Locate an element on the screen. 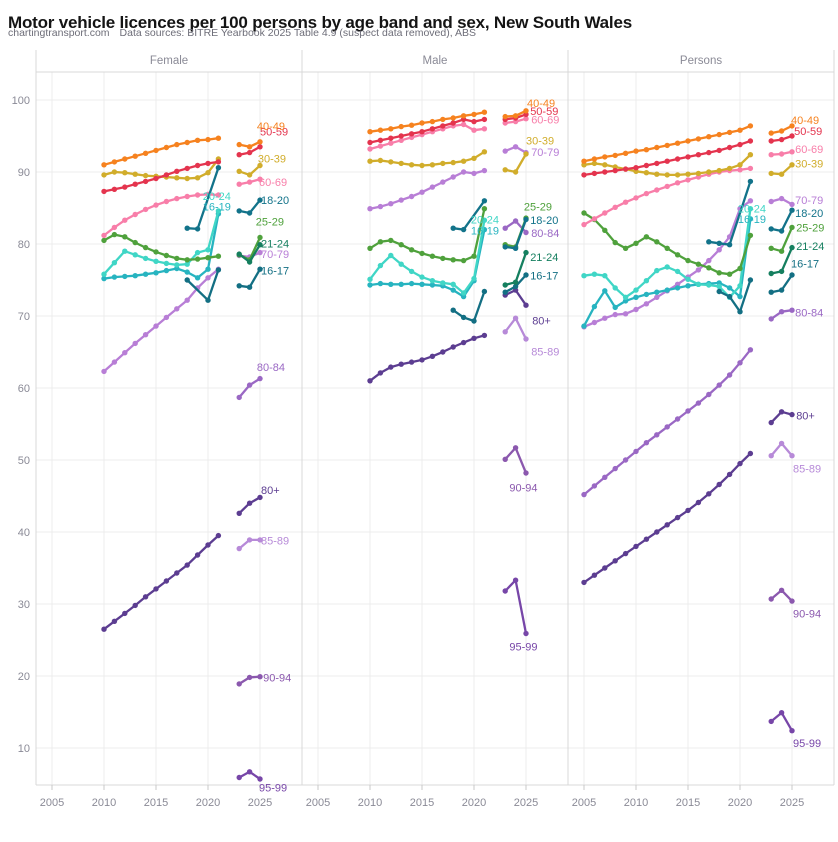 The width and height of the screenshot is (838, 842). series-male-80+ is located at coordinates (448, 335).